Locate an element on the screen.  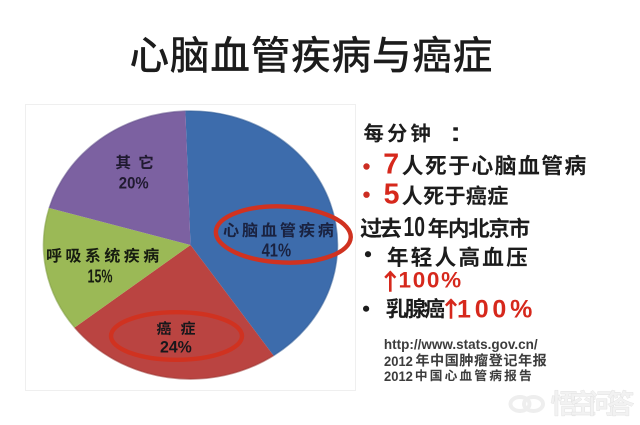
svg-text: 7 is located at coordinates (391, 164).